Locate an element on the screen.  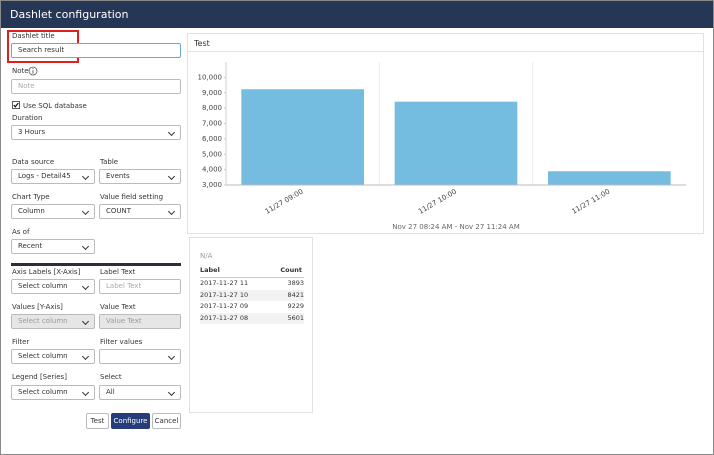
table-row: 2017-11-27 09 9229 is located at coordinates (252, 307).